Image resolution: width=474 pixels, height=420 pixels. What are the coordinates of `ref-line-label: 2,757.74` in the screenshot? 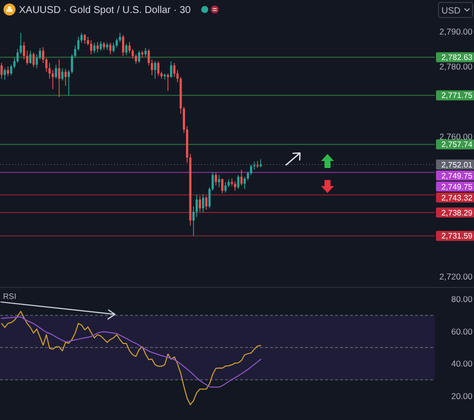 It's located at (457, 145).